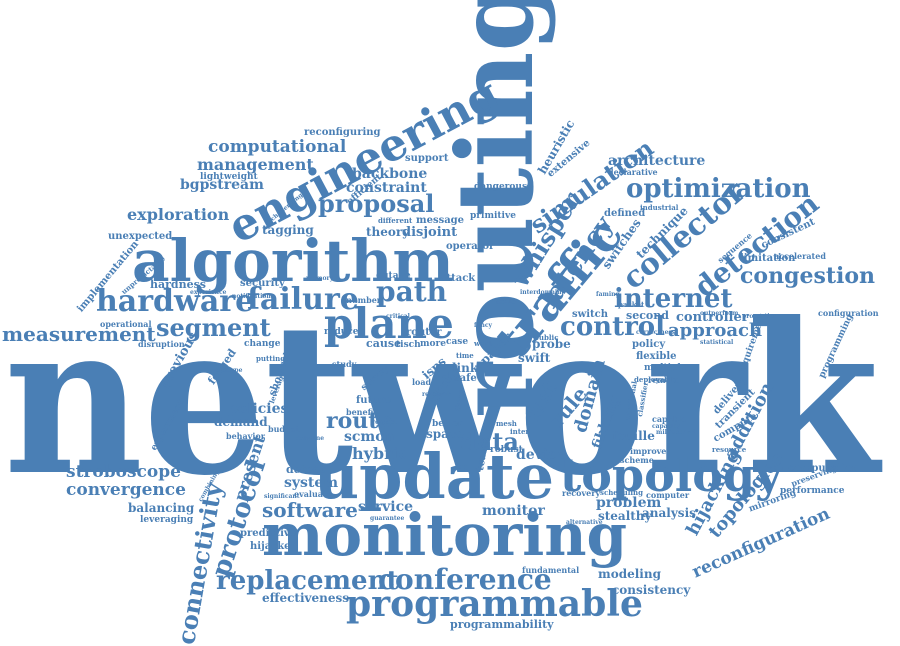  I want to click on word-hybrid: hybrid, so click(381, 453).